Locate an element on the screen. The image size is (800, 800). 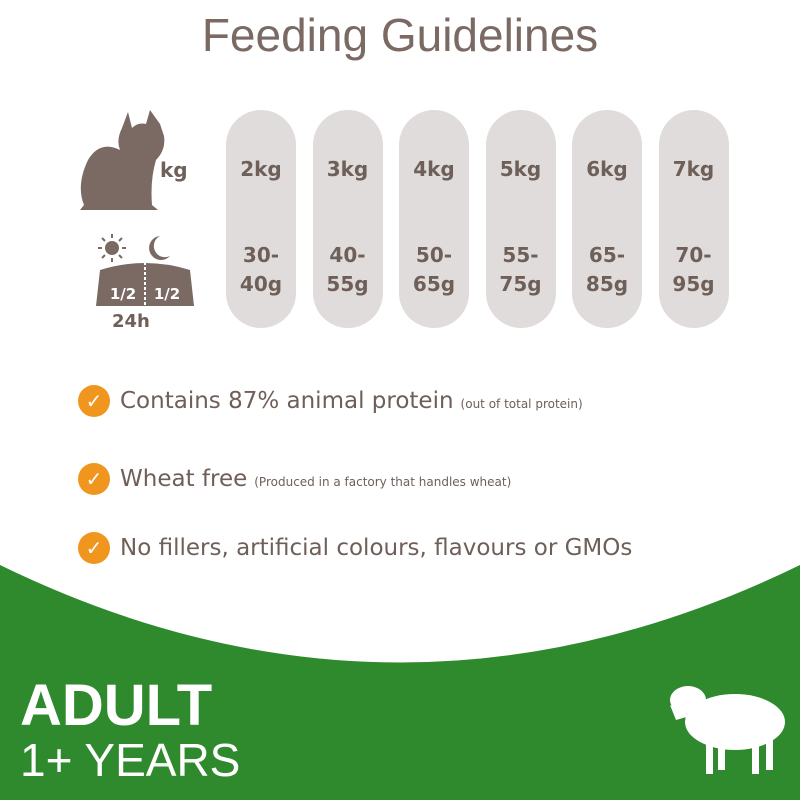
bowl-right: 1/2 is located at coordinates (167, 294).